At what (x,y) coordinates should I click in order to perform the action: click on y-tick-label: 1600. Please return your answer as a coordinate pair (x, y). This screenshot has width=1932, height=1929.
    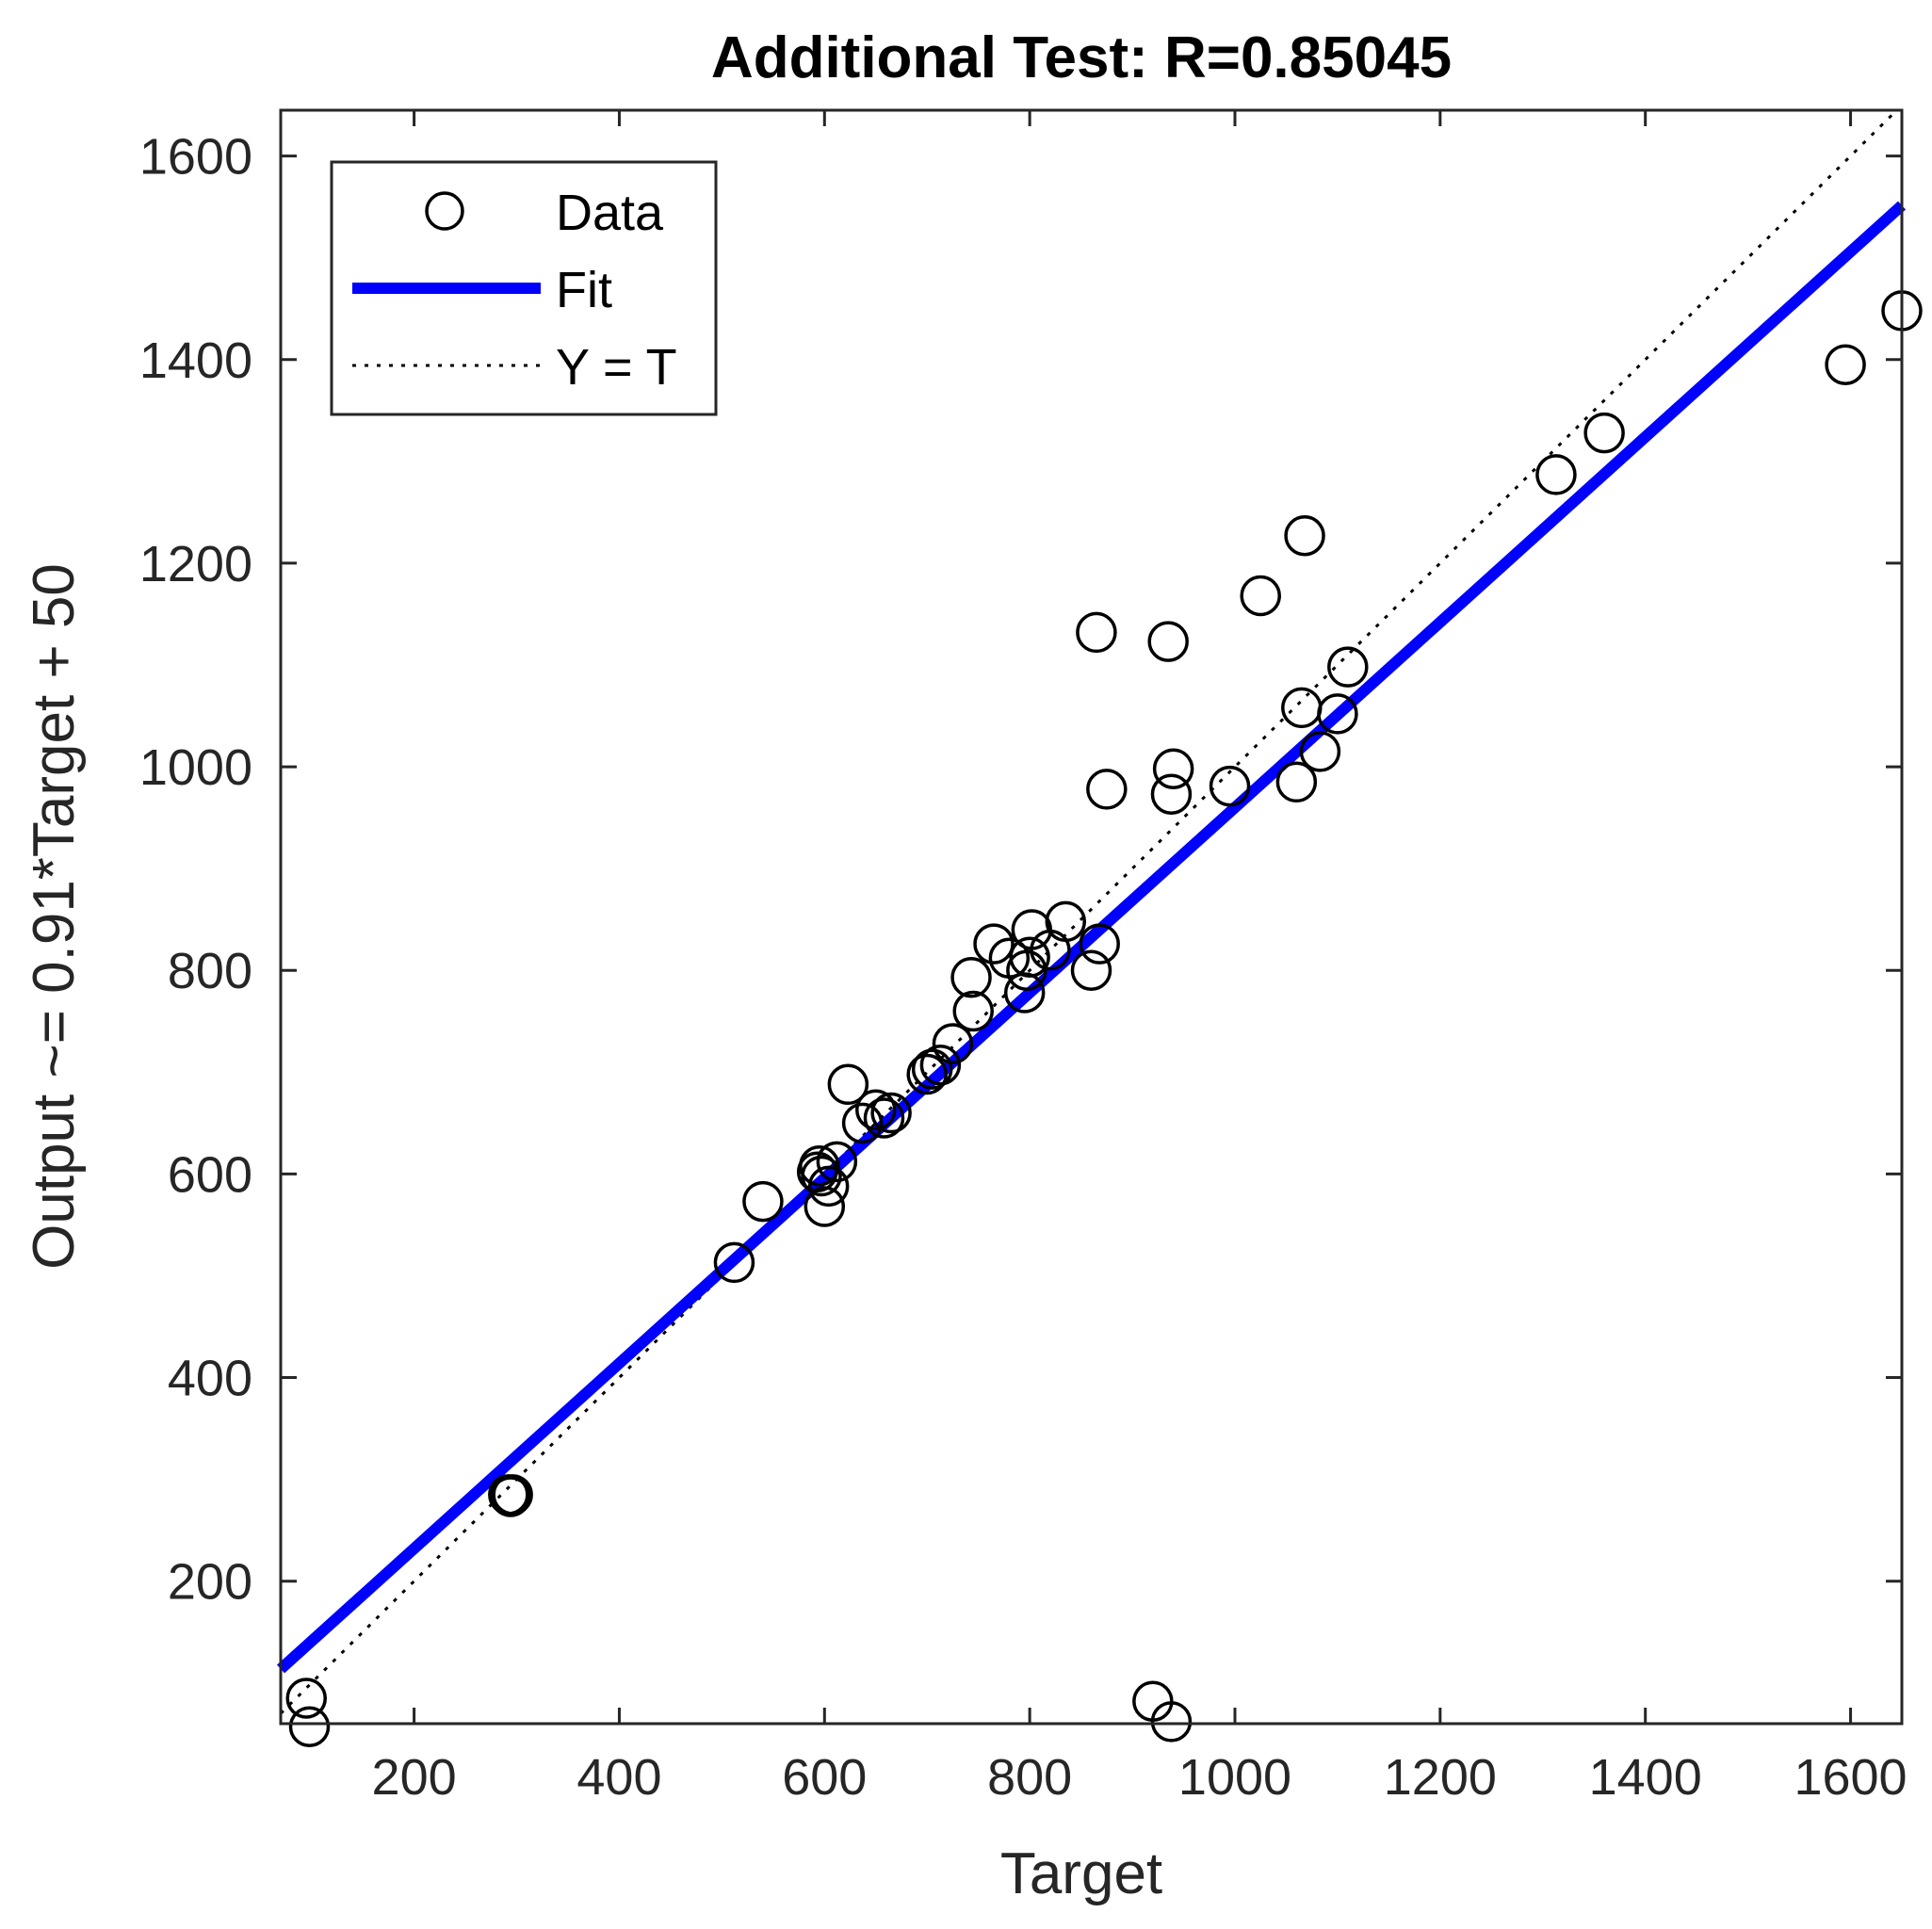
    Looking at the image, I should click on (196, 157).